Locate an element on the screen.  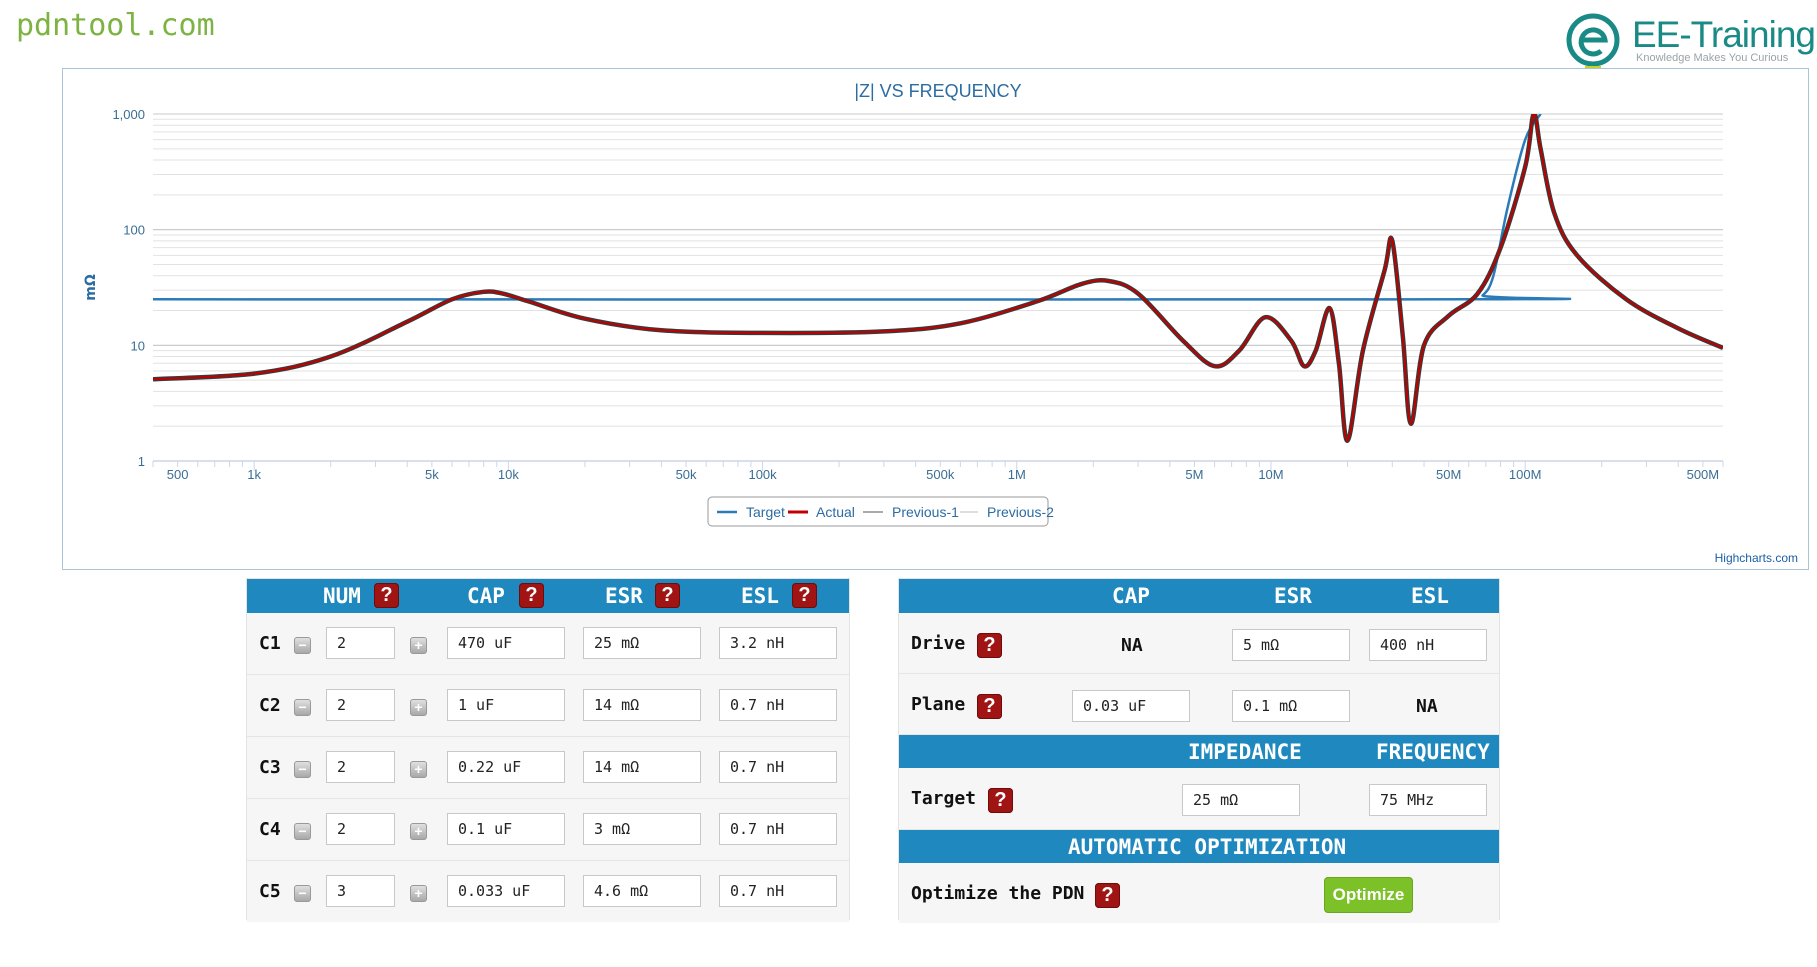
x-tick-label: 1k is located at coordinates (254, 474).